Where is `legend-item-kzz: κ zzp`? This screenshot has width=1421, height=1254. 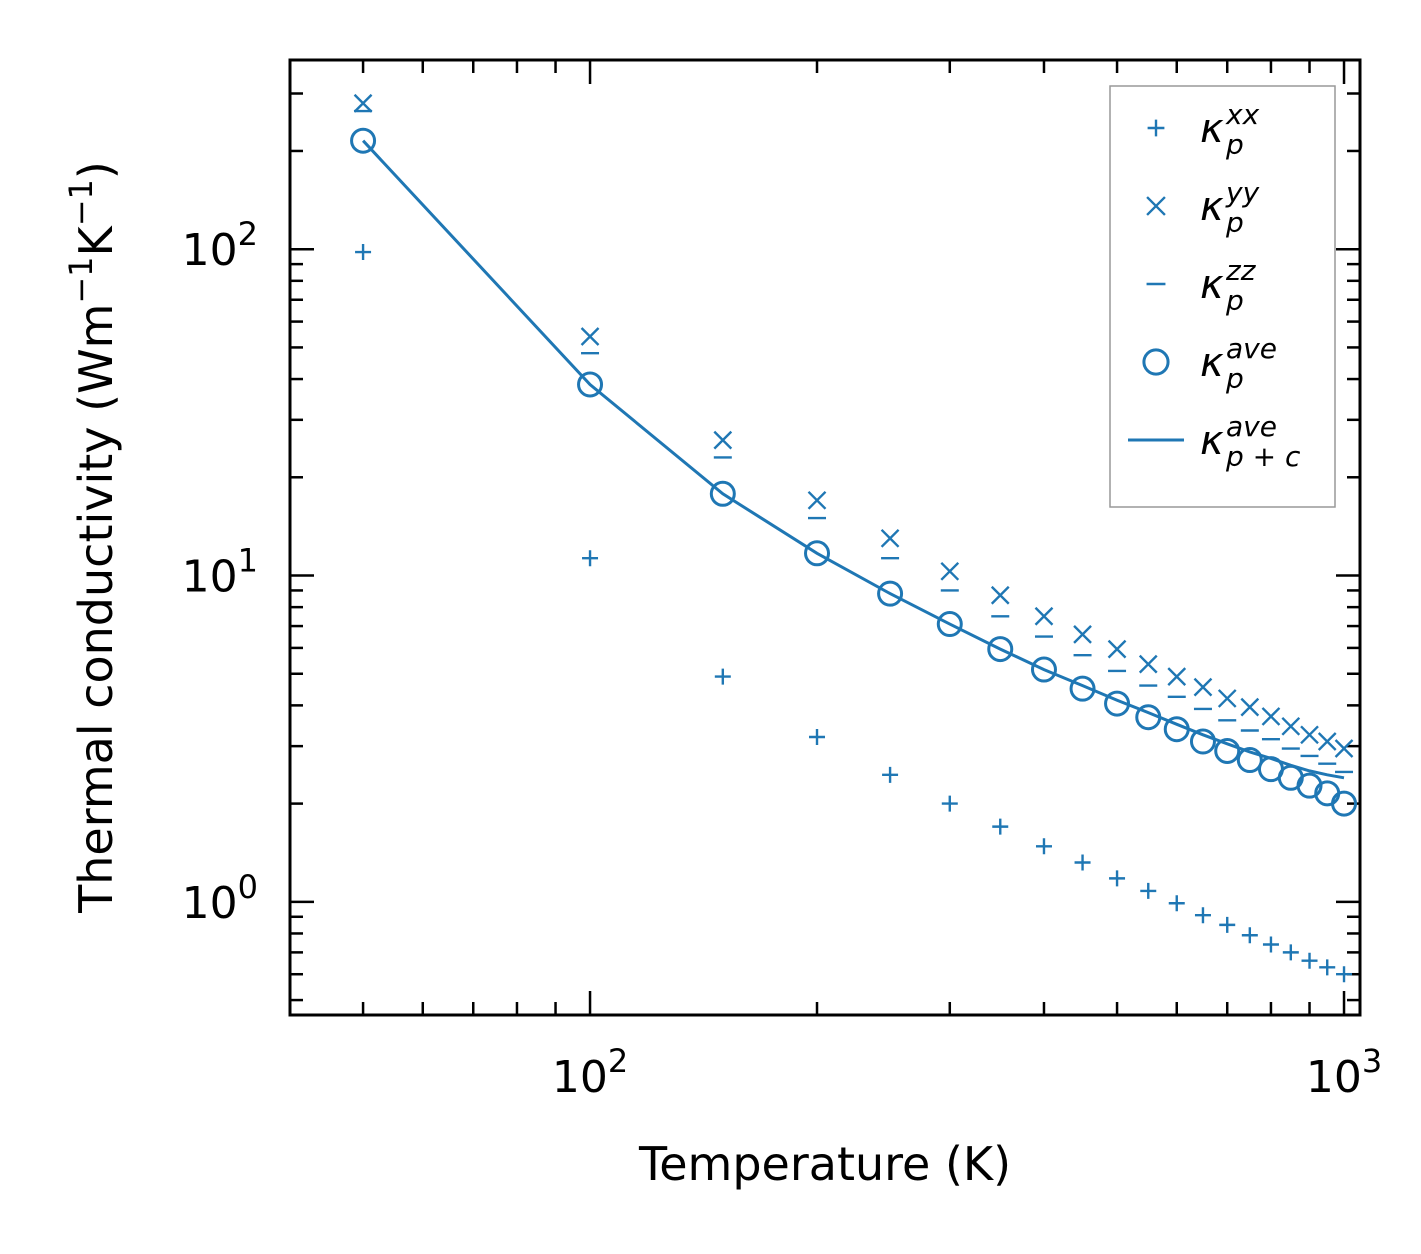
legend-item-kzz: κ zzp is located at coordinates (1201, 285).